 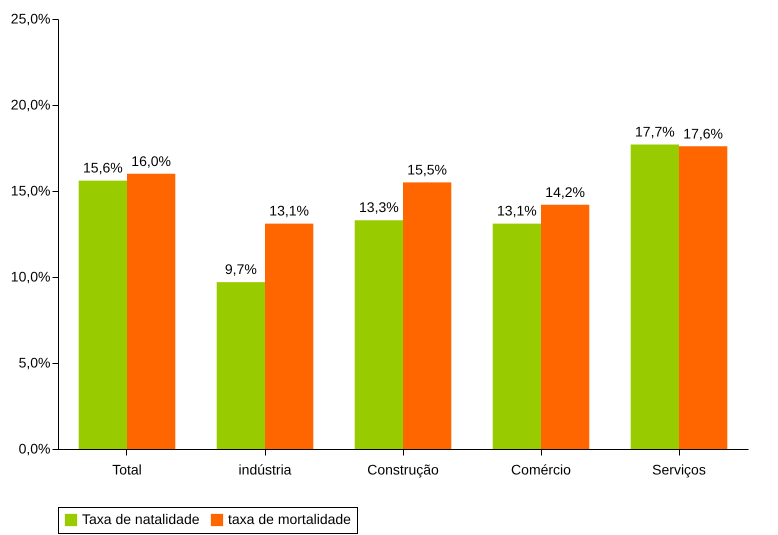 I want to click on data-label: 13,3%, so click(x=379, y=207).